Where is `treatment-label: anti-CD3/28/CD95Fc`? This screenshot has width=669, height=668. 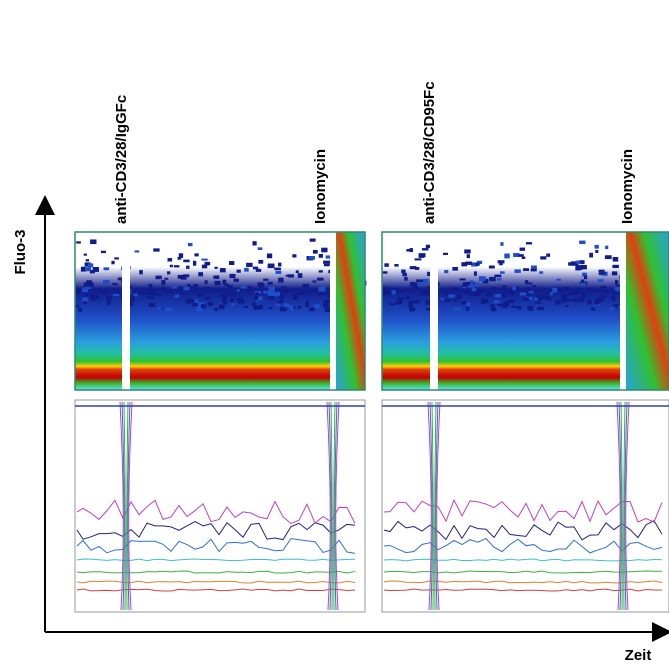 treatment-label: anti-CD3/28/CD95Fc is located at coordinates (429, 152).